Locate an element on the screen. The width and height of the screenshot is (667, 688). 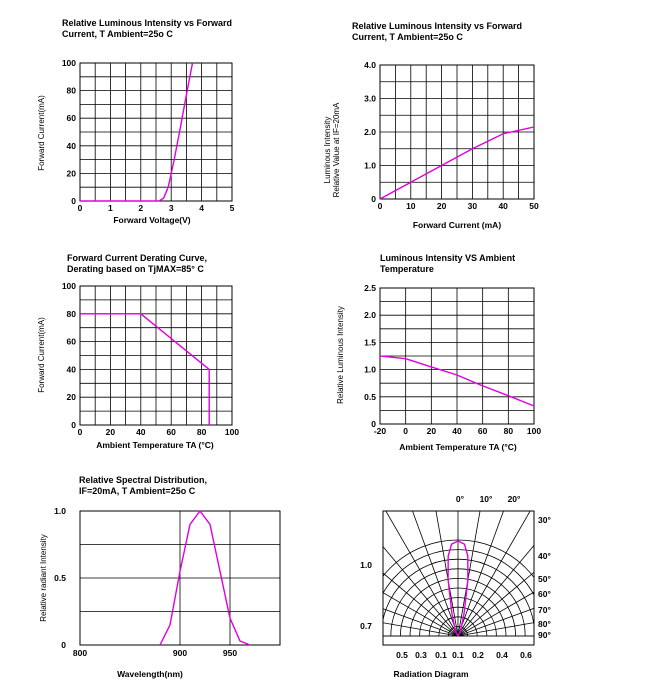
chart-title-line-1: Relative Spectral Distribution, is located at coordinates (143, 480).